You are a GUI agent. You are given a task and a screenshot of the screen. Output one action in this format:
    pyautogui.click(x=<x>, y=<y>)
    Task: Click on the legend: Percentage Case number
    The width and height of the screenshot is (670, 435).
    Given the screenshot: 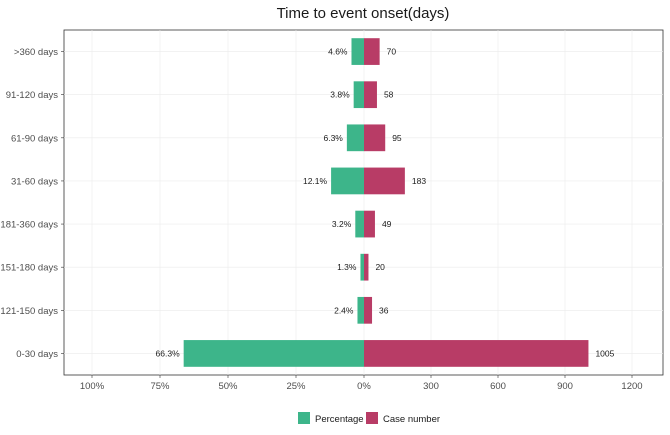 What is the action you would take?
    pyautogui.click(x=369, y=418)
    